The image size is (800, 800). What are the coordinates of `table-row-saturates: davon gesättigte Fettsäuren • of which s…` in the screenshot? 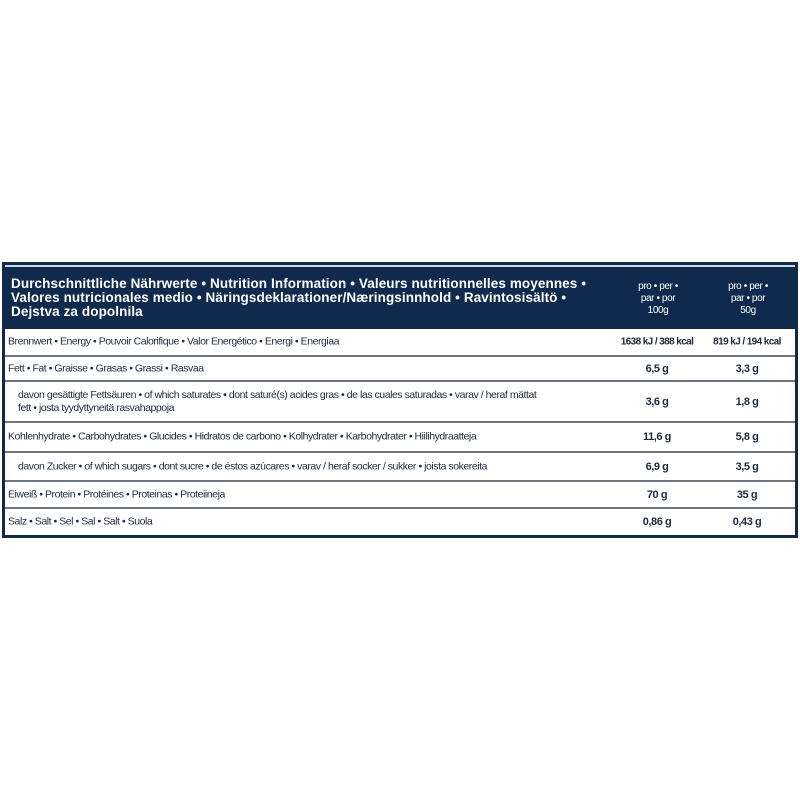 It's located at (400, 402).